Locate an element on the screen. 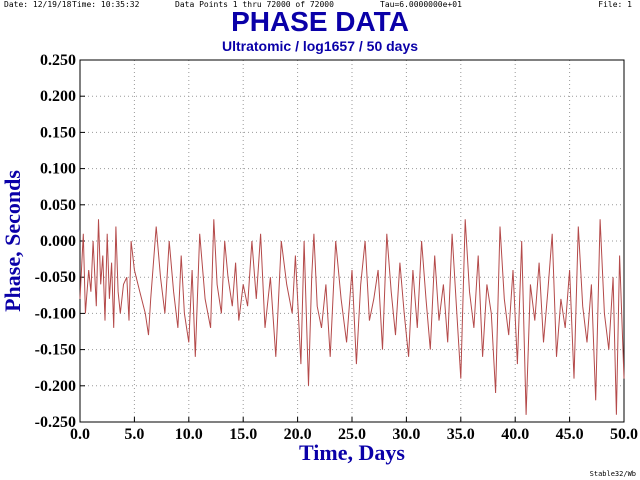 The width and height of the screenshot is (640, 480). x-tick-label: 25.0 is located at coordinates (352, 434).